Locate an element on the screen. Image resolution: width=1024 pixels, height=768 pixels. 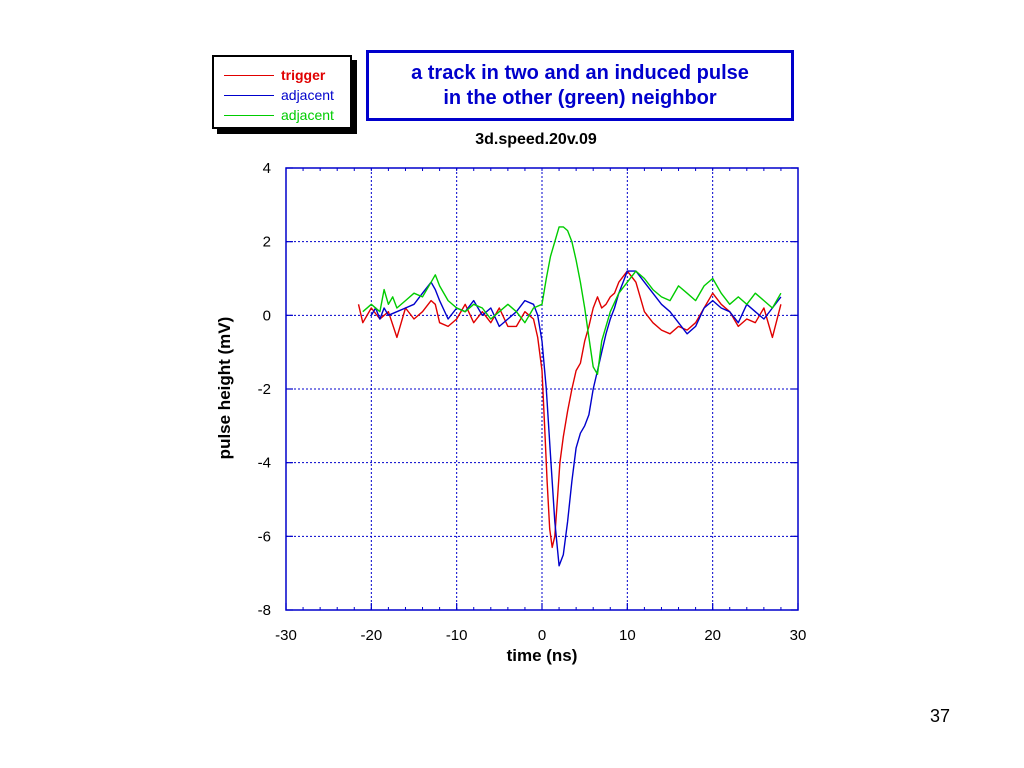
x-tick-label: 10 is located at coordinates (627, 635).